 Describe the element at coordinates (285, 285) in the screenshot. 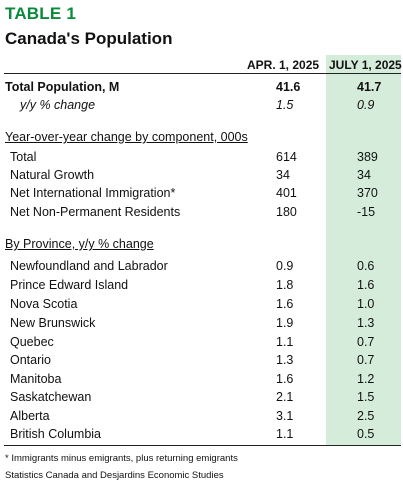

I see `value-apr: 1.8` at that location.